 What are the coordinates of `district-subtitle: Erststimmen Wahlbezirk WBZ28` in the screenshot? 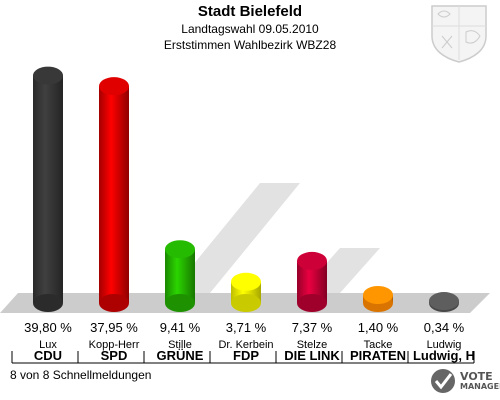 It's located at (250, 45).